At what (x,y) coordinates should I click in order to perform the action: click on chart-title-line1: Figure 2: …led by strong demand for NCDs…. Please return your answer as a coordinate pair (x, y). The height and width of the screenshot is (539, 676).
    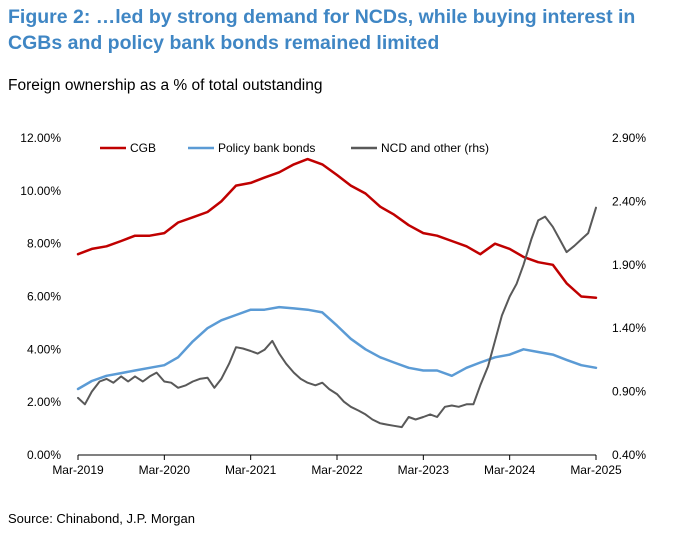
    Looking at the image, I should click on (322, 17).